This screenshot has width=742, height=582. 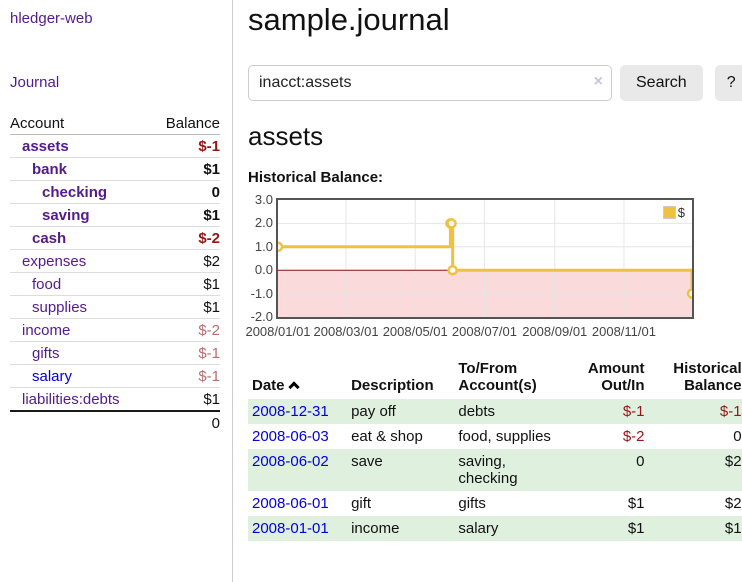 What do you see at coordinates (401, 470) in the screenshot?
I see `transaction-description: save` at bounding box center [401, 470].